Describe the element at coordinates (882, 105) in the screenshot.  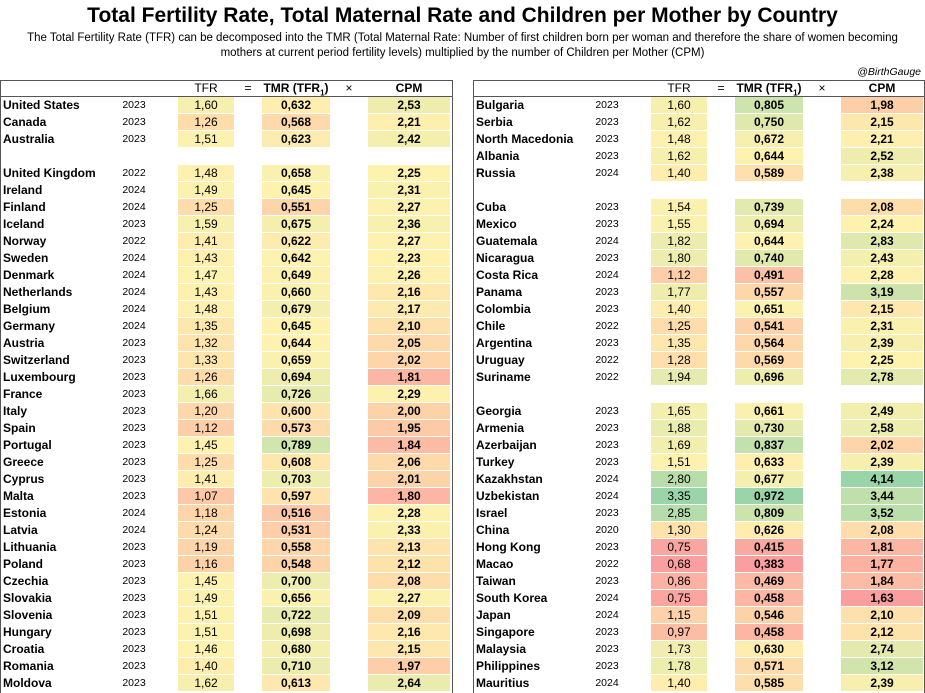
I see `cpm-cell: 1,98` at that location.